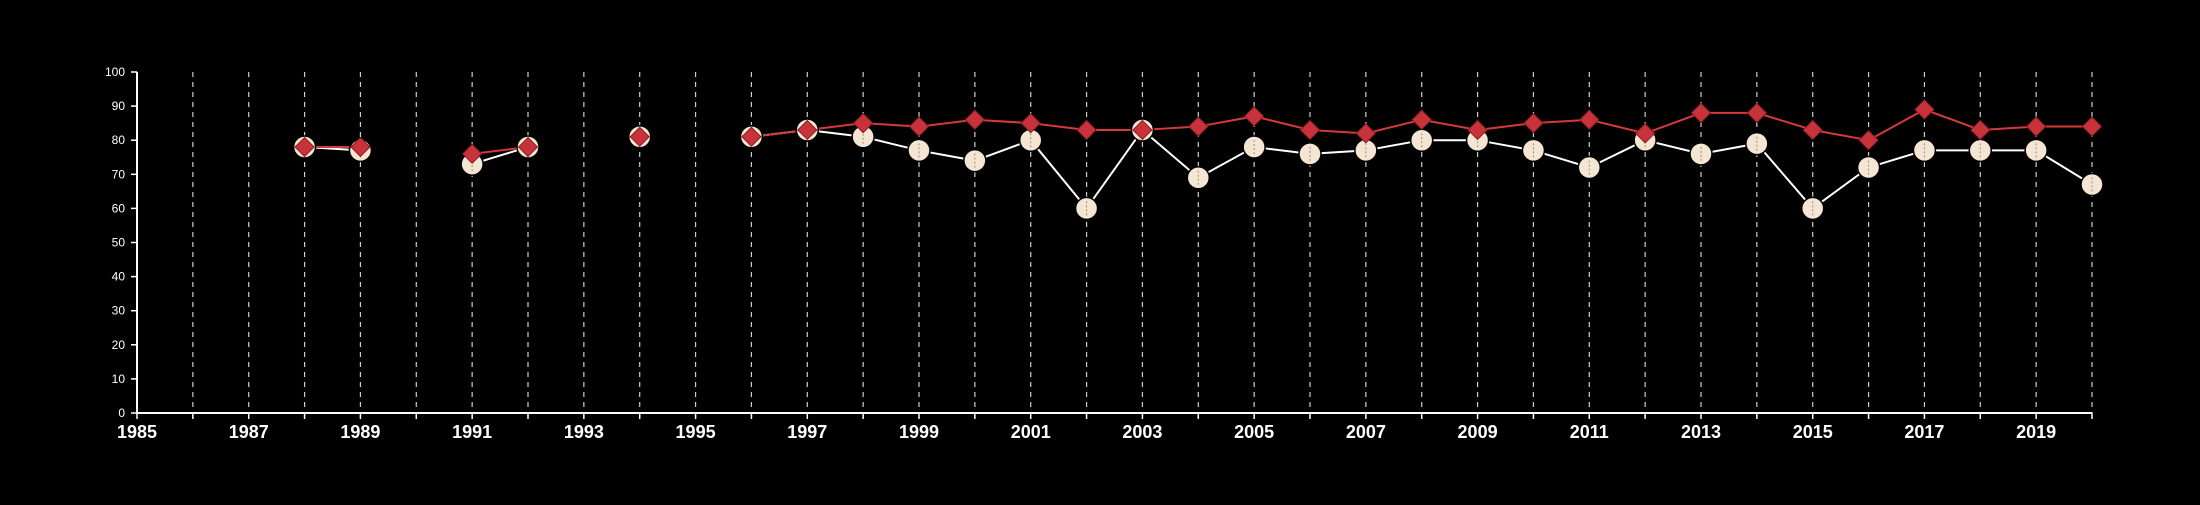  Describe the element at coordinates (119, 208) in the screenshot. I see `y-tick-label: 60` at that location.